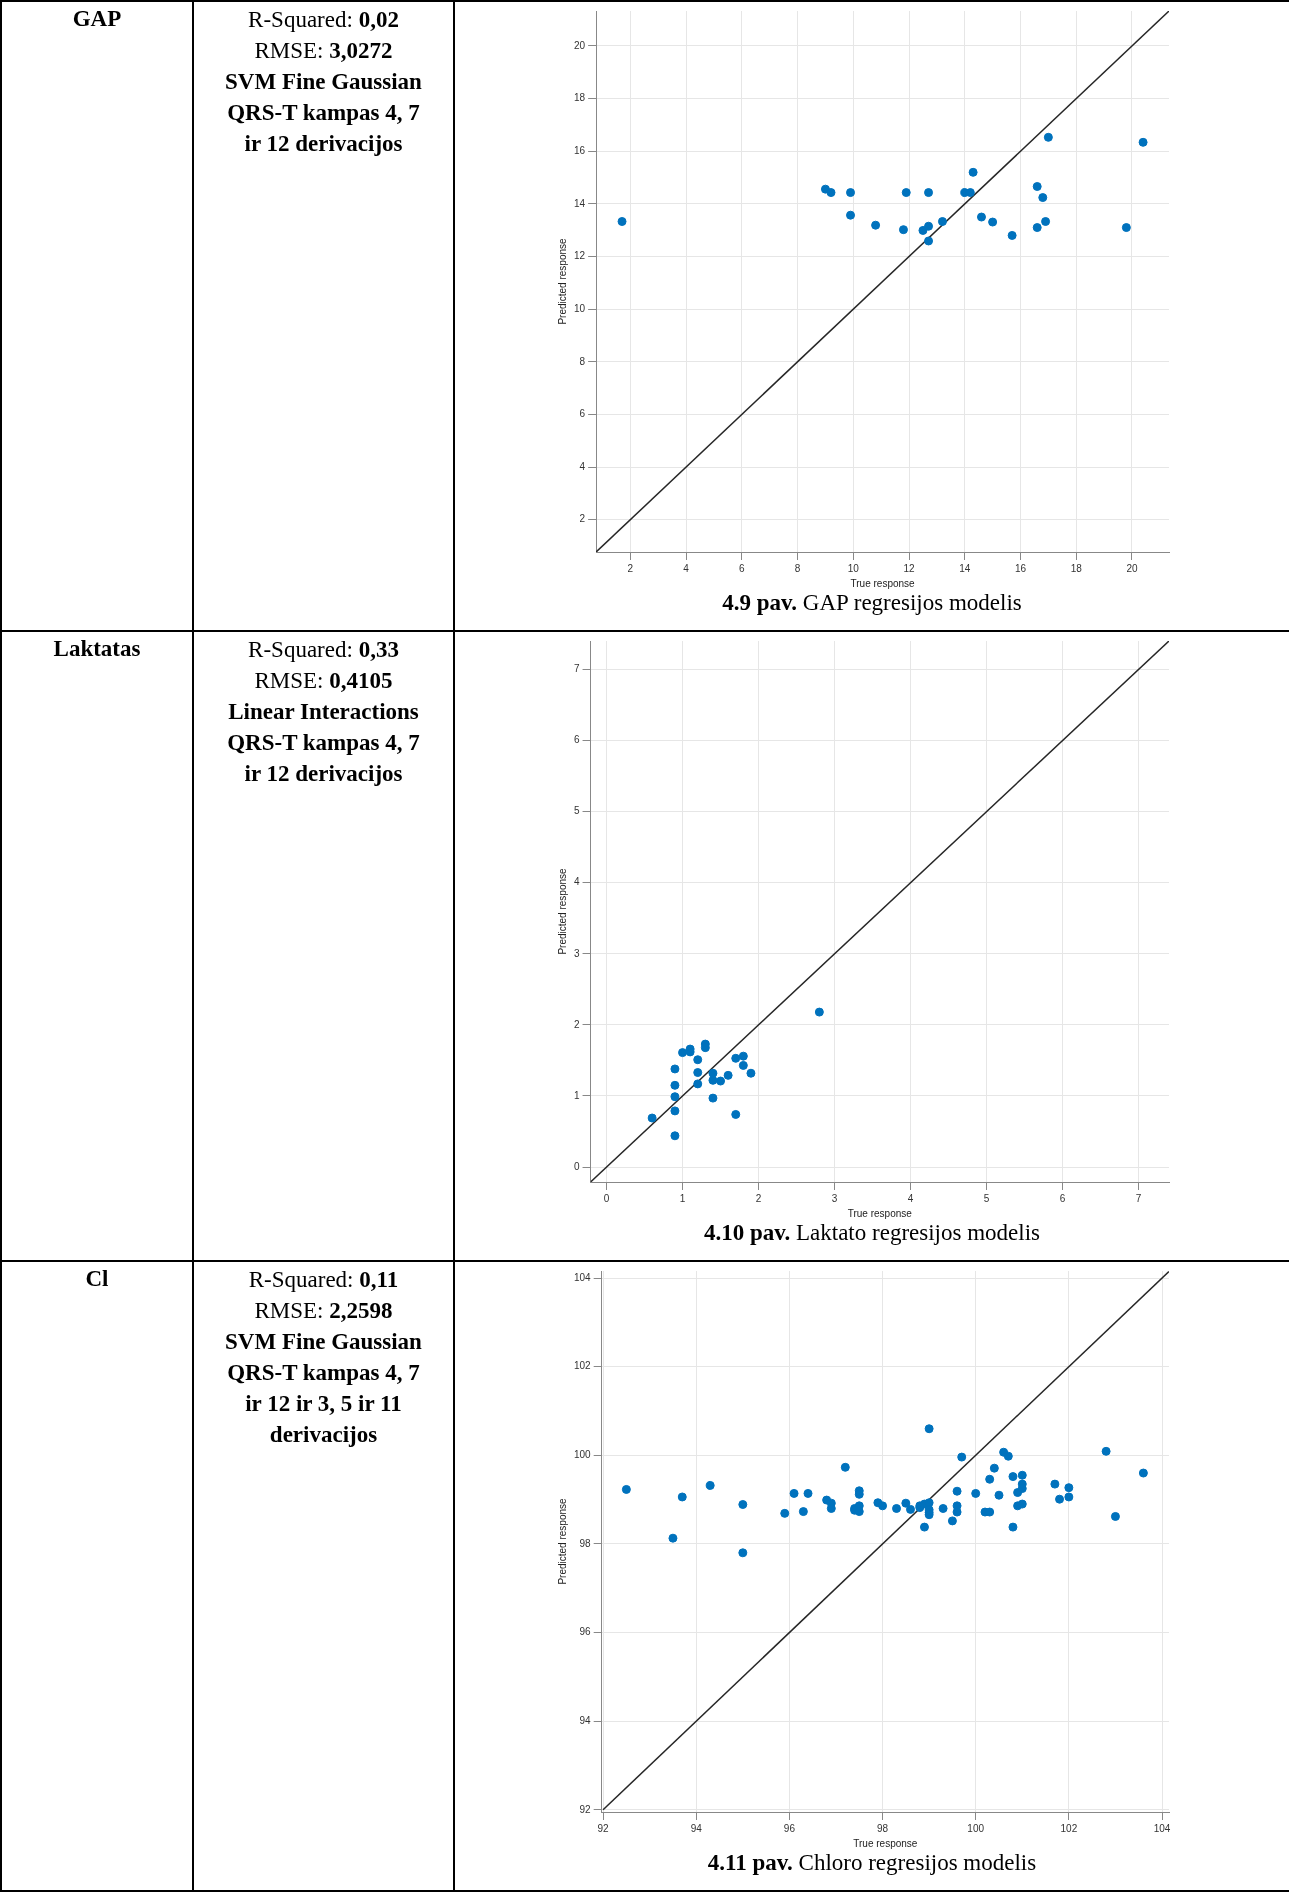 This screenshot has width=1289, height=1892. What do you see at coordinates (882, 1828) in the screenshot?
I see `x-tick-label: 98` at bounding box center [882, 1828].